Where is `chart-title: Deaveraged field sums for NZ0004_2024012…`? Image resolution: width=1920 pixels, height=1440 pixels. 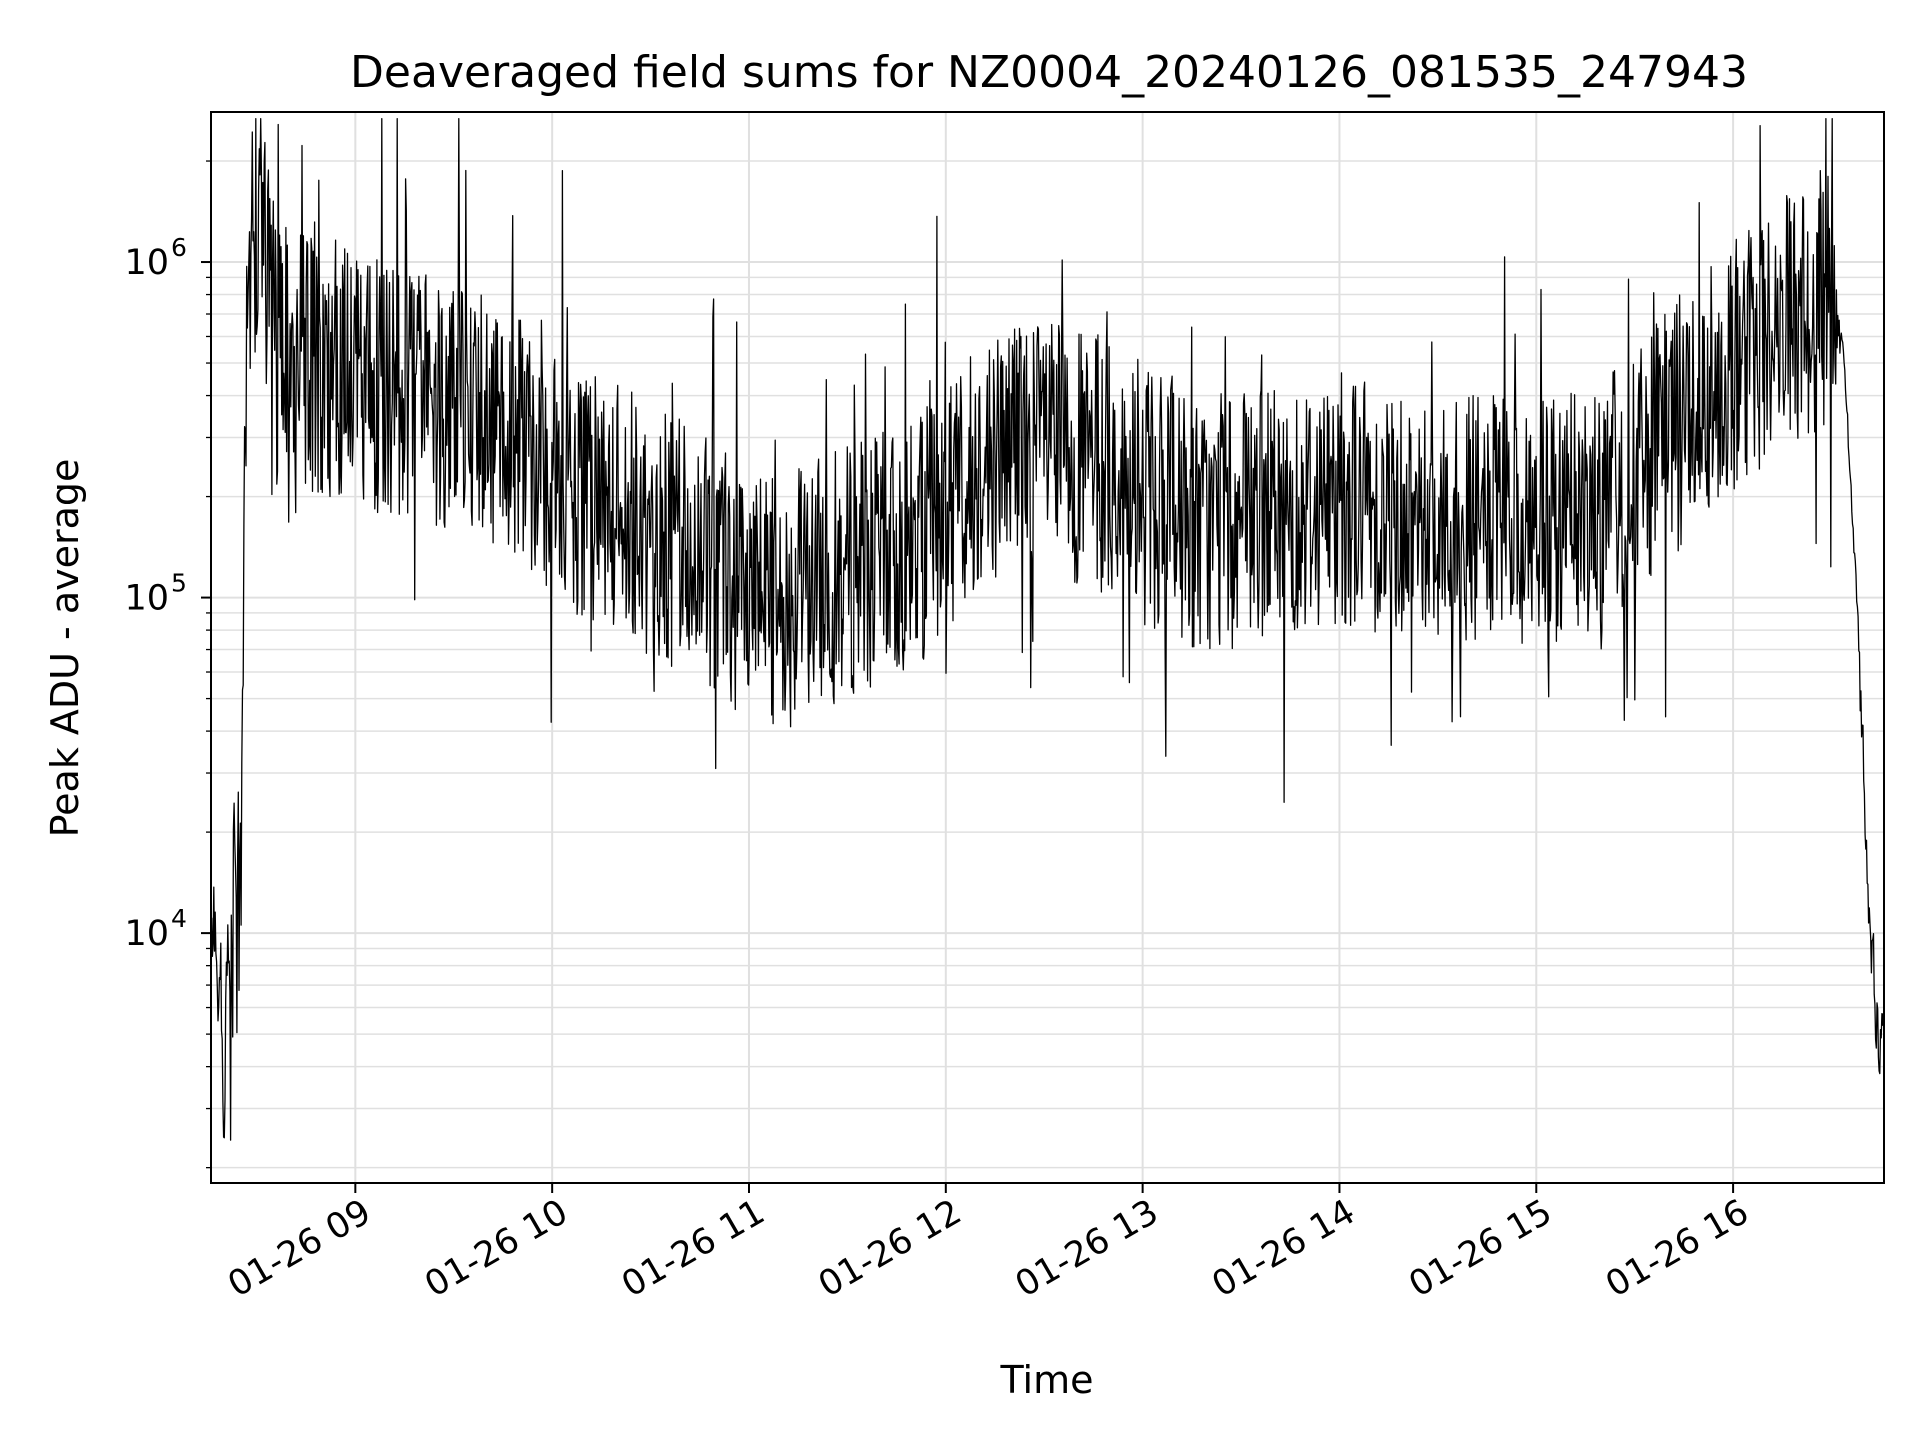
chart-title: Deaveraged field sums for NZ0004_2024012… is located at coordinates (1049, 72).